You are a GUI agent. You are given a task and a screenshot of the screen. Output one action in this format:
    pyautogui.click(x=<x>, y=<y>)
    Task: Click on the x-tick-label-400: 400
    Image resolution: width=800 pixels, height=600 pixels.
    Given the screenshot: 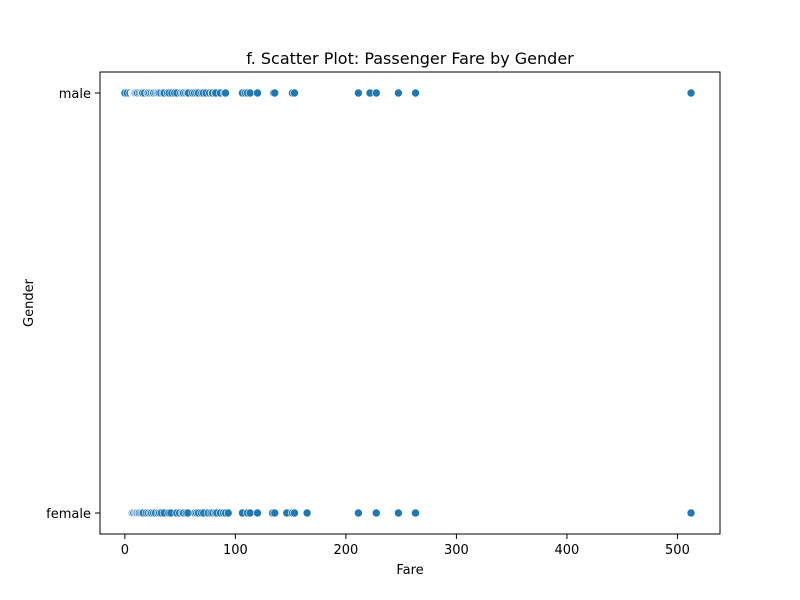 What is the action you would take?
    pyautogui.click(x=567, y=550)
    